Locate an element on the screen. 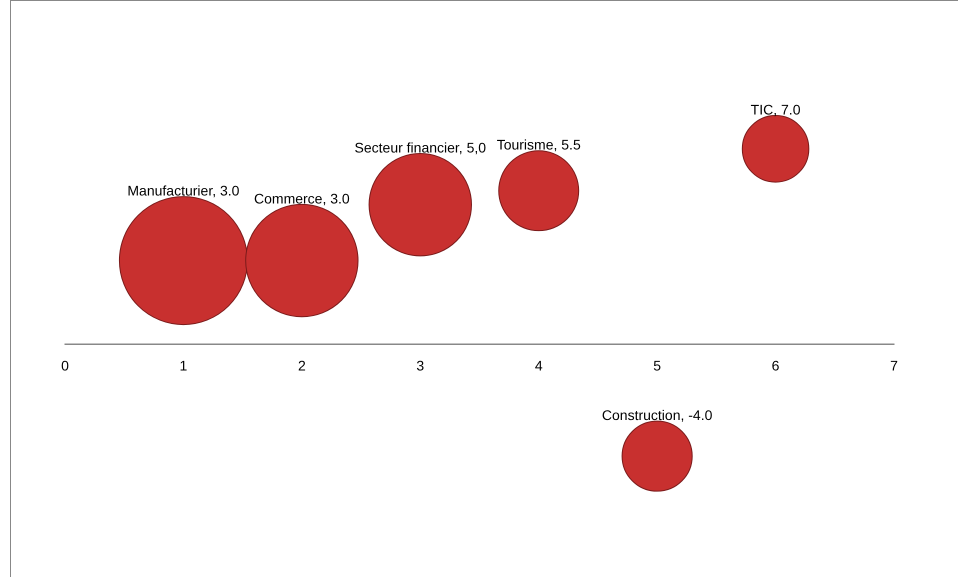 The image size is (959, 577). x-tick-label: 4 is located at coordinates (538, 366).